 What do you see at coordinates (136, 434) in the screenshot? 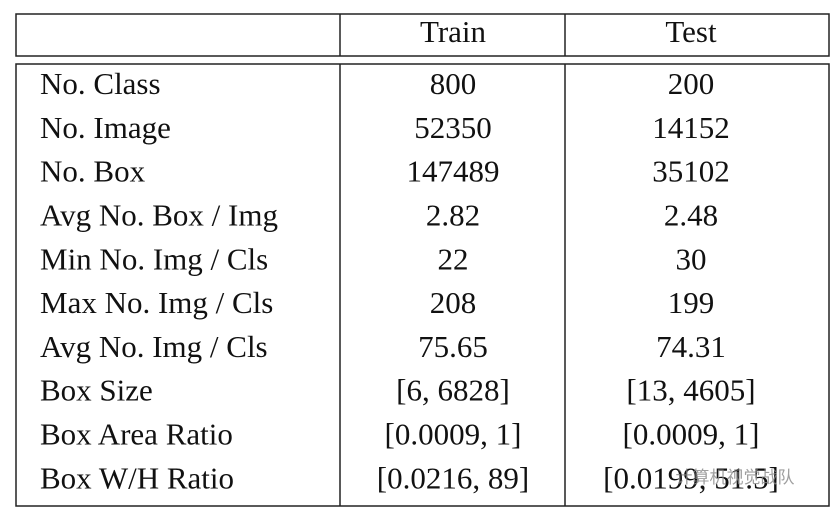
I see `row-label: Box Area Ratio` at bounding box center [136, 434].